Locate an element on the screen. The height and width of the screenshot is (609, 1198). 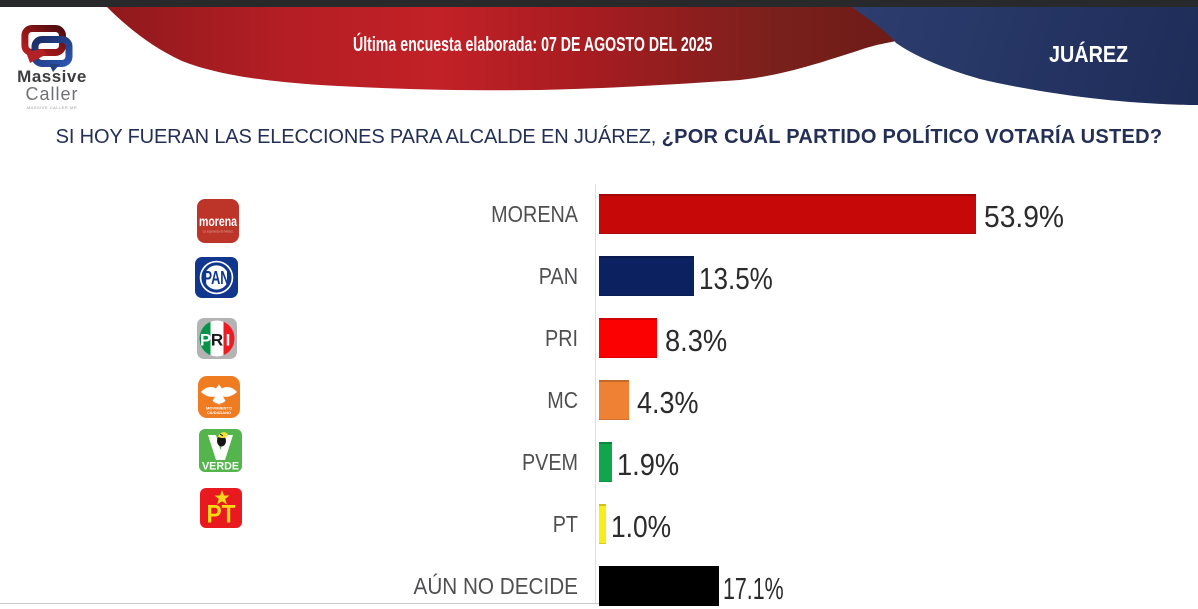
svg-text: PAN is located at coordinates (217, 278).